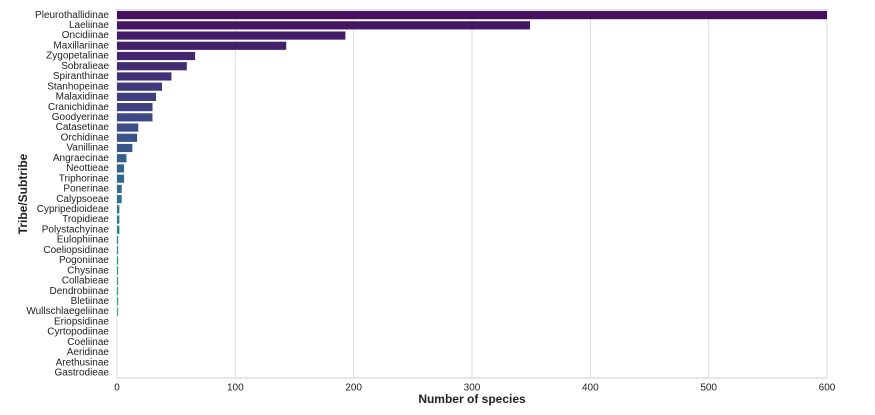 The width and height of the screenshot is (875, 415). What do you see at coordinates (90, 301) in the screenshot?
I see `y-tick-label: Bletiinae` at bounding box center [90, 301].